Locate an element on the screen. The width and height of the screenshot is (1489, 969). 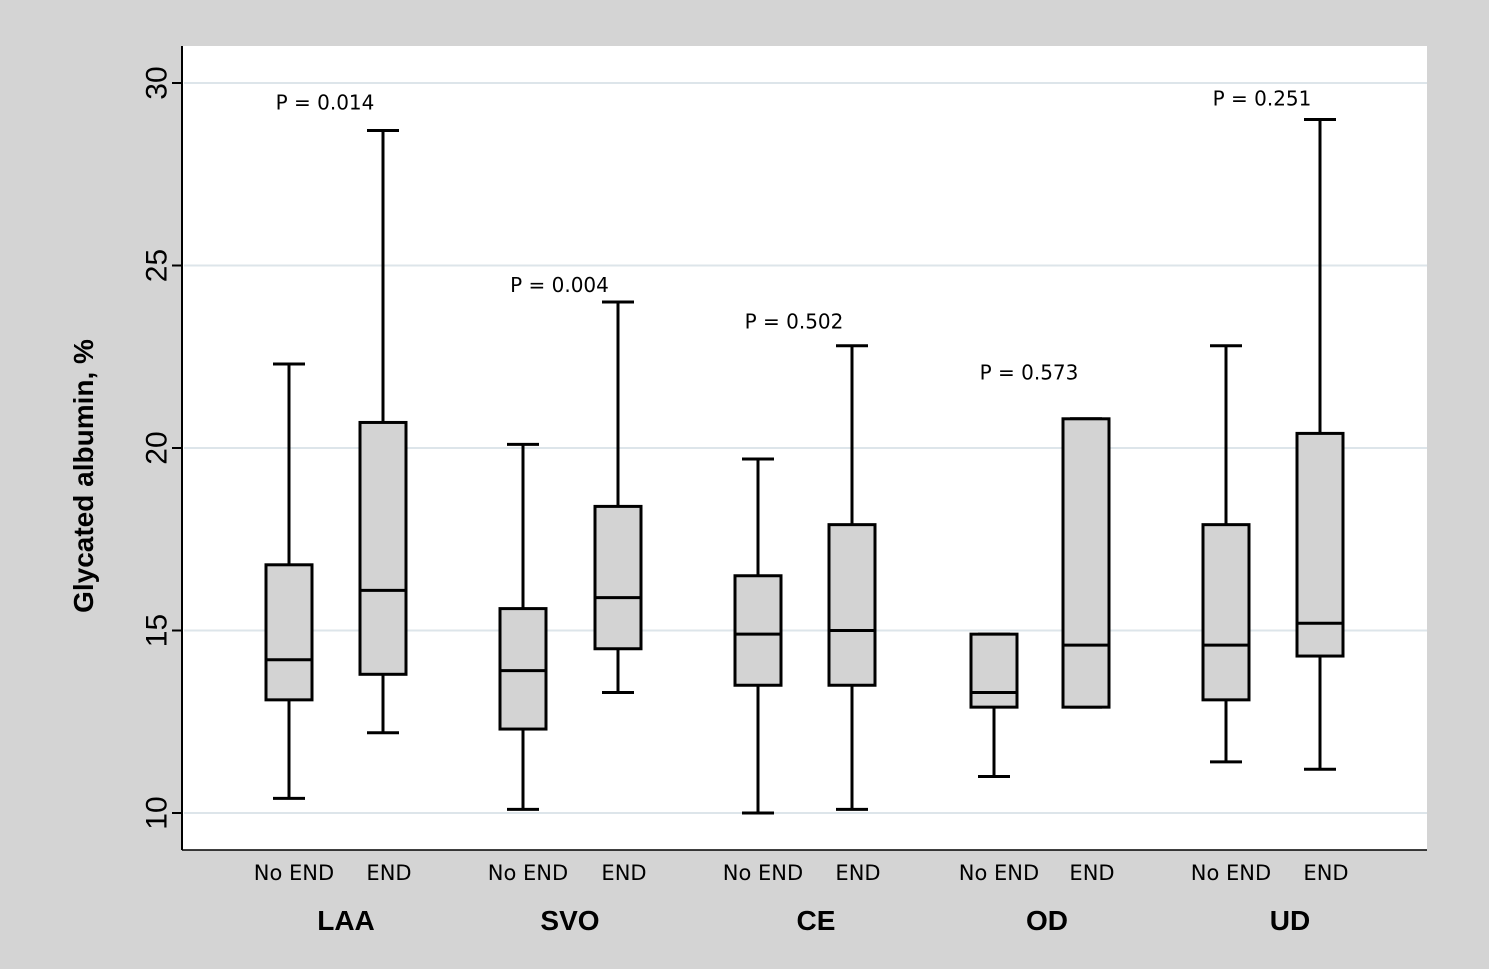
x-label-ud-end: END is located at coordinates (1325, 873).